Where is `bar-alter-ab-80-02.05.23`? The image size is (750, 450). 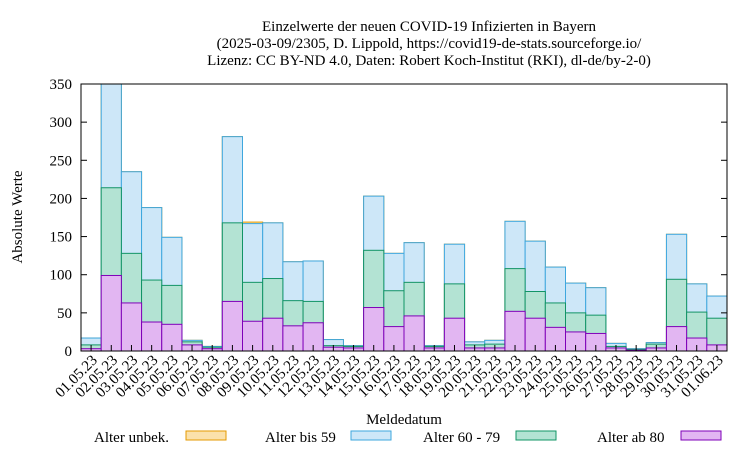 bar-alter-ab-80-02.05.23 is located at coordinates (111, 313).